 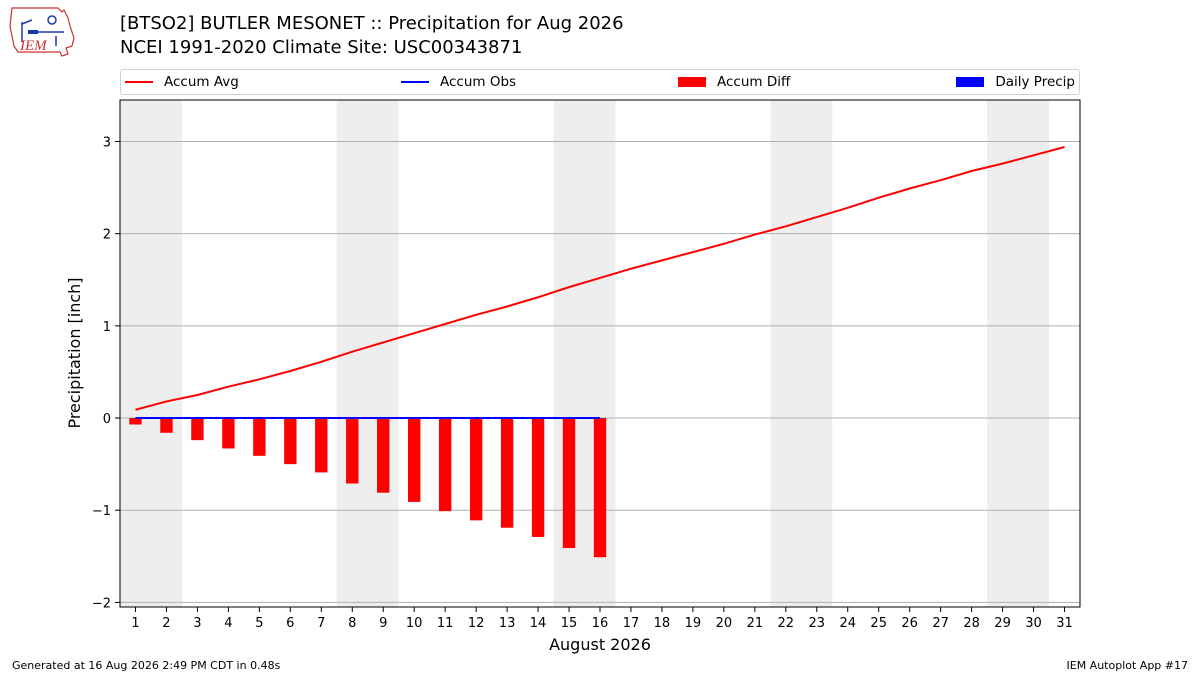 I want to click on x-tick-label: 21, so click(x=755, y=623).